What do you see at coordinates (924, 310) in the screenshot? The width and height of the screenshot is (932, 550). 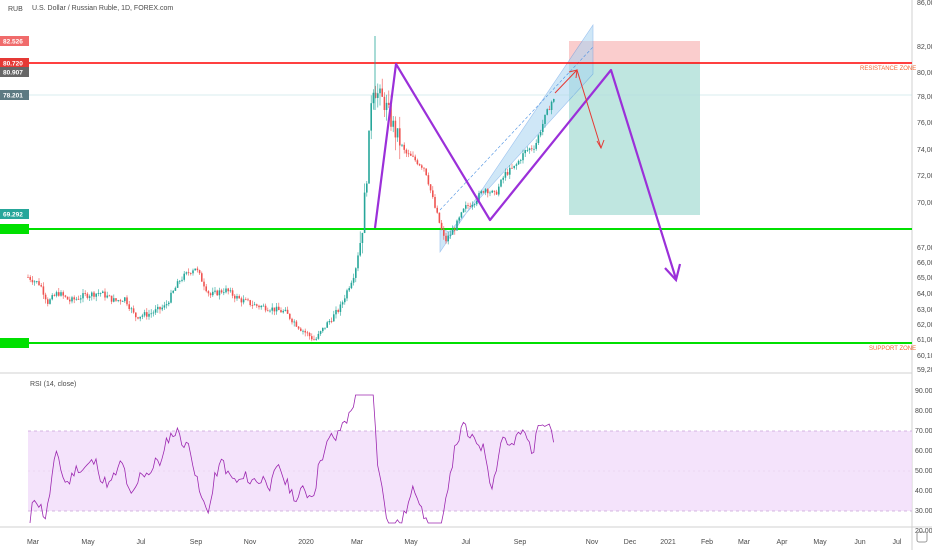 I see `price-tick-label: 63,000` at bounding box center [924, 310].